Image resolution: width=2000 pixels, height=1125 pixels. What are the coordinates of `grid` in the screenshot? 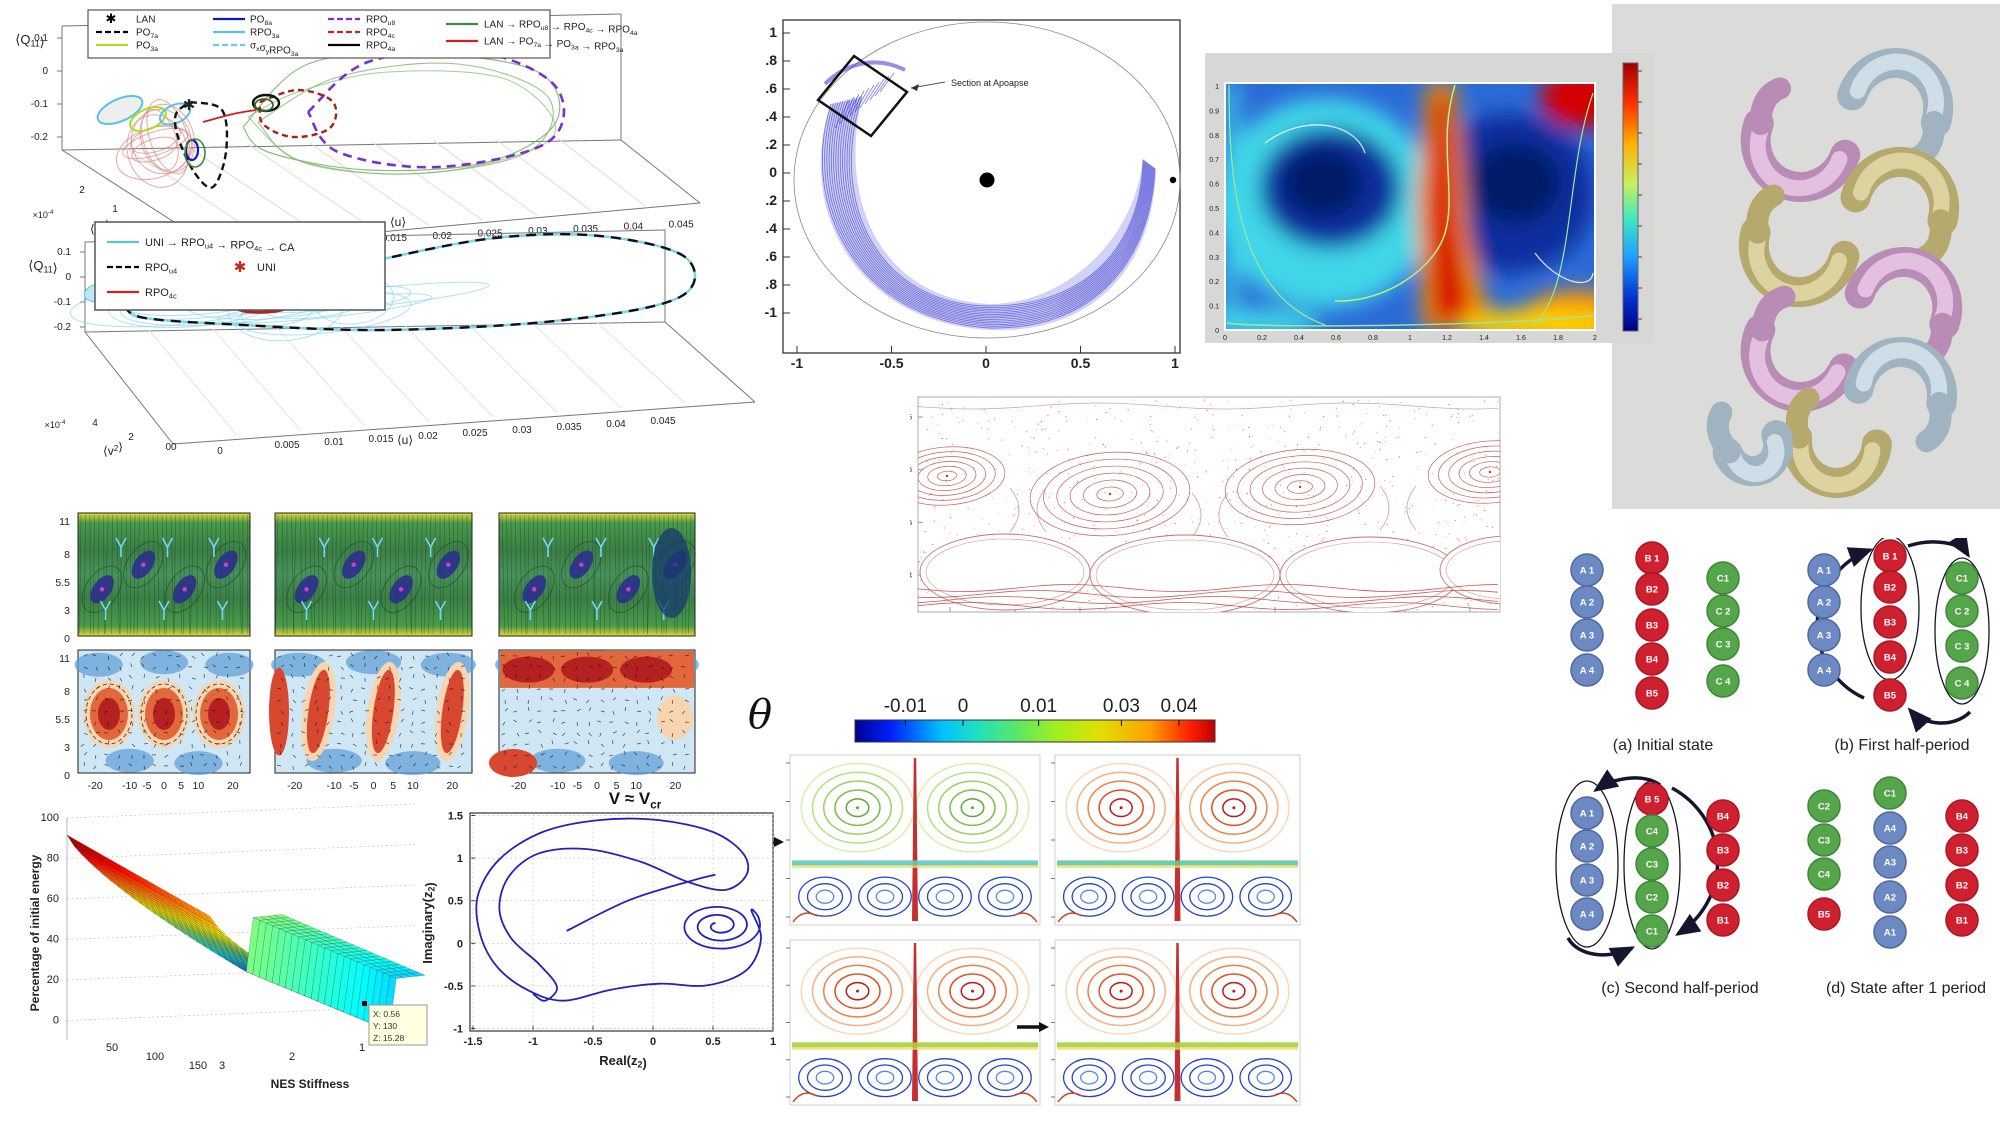 It's located at (241, 921).